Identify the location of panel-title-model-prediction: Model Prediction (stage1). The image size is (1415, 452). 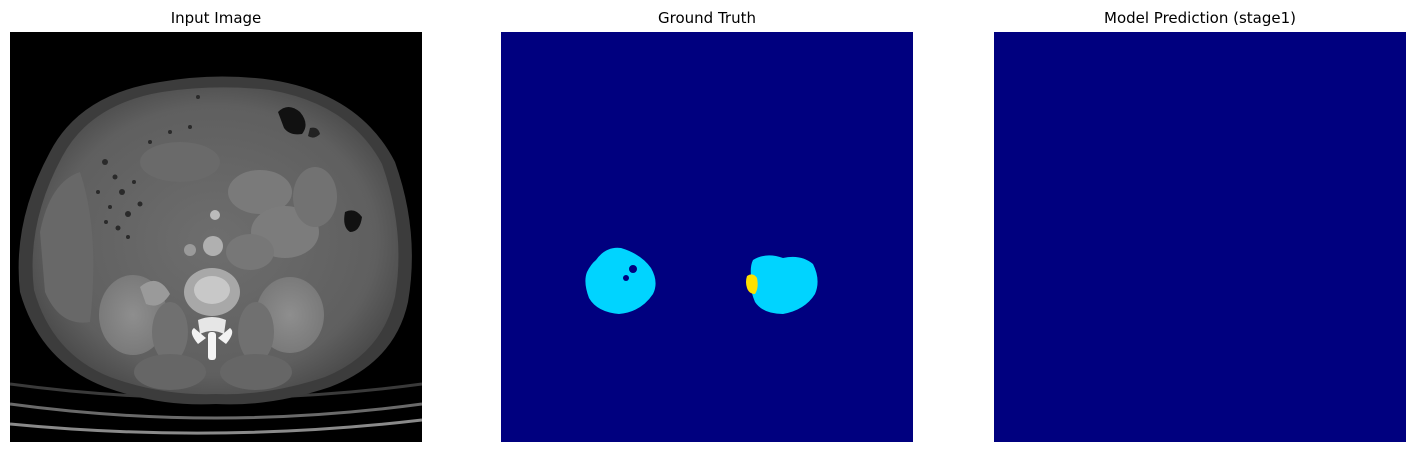
(1200, 18).